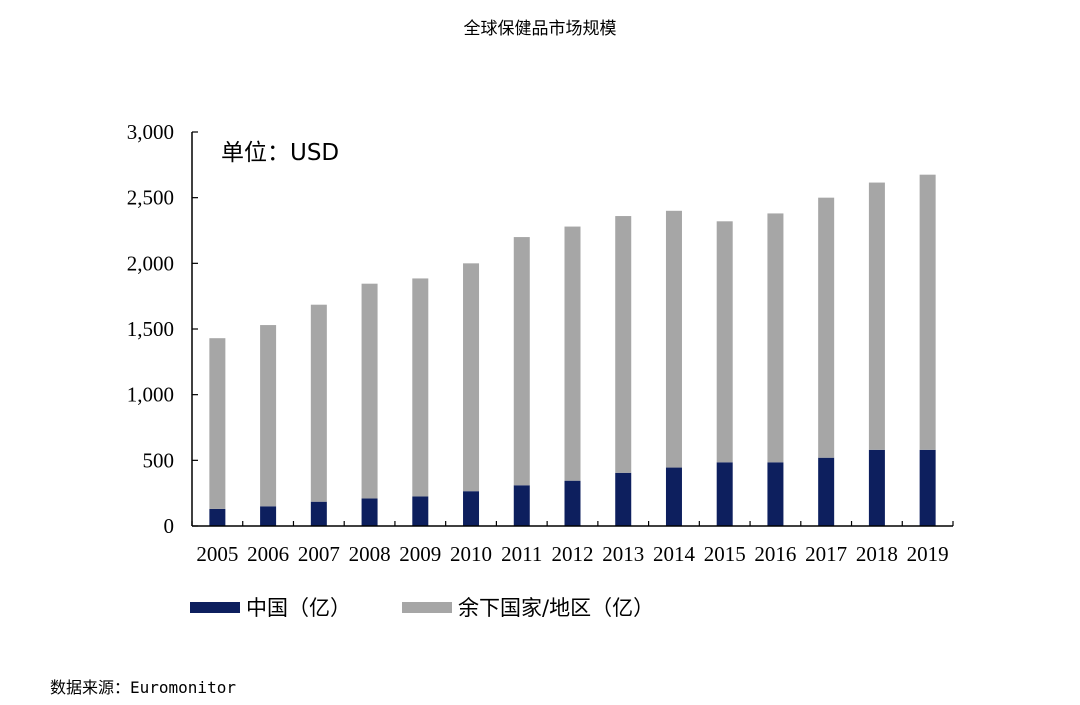 The height and width of the screenshot is (705, 1080). I want to click on x-tick-label: 2009, so click(420, 554).